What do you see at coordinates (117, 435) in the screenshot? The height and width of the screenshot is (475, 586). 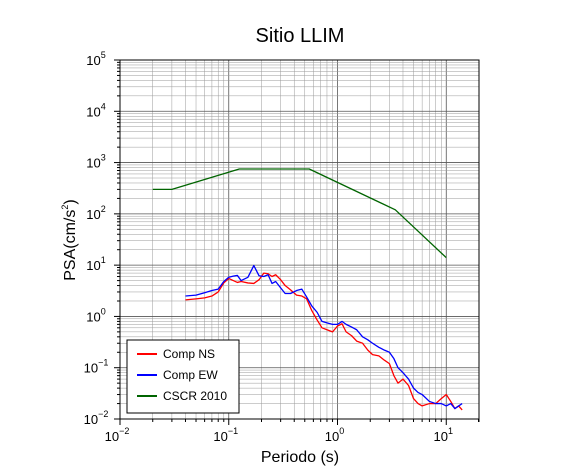 I see `x-tick-label: 10⁻²` at bounding box center [117, 435].